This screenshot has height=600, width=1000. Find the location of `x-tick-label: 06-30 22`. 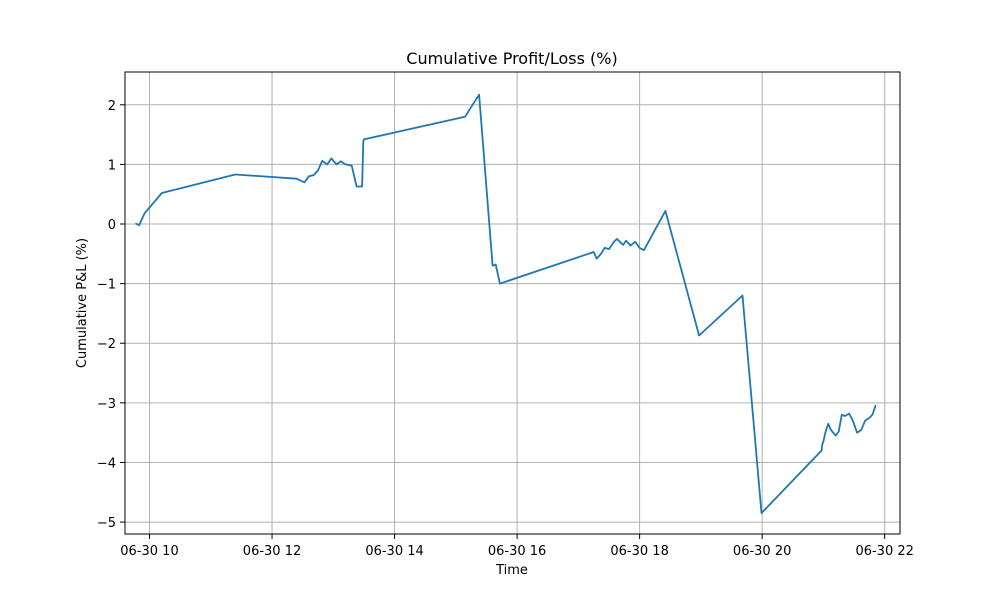

x-tick-label: 06-30 22 is located at coordinates (884, 551).